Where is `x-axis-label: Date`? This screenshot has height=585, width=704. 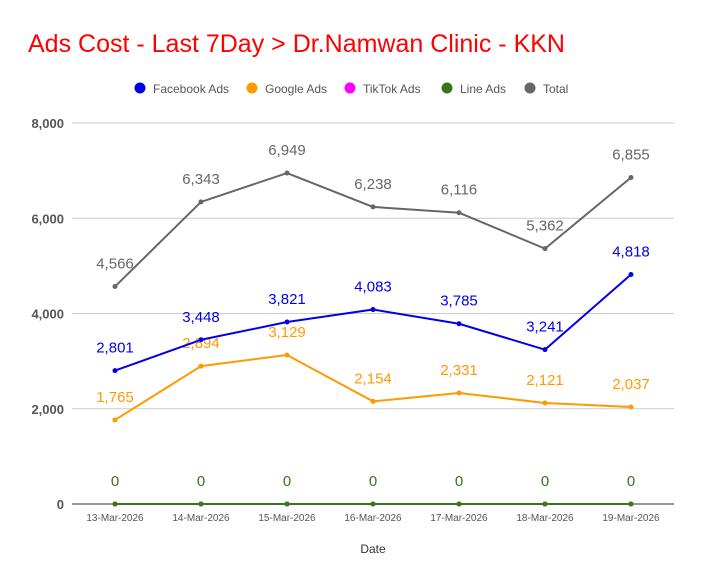
x-axis-label: Date is located at coordinates (373, 549).